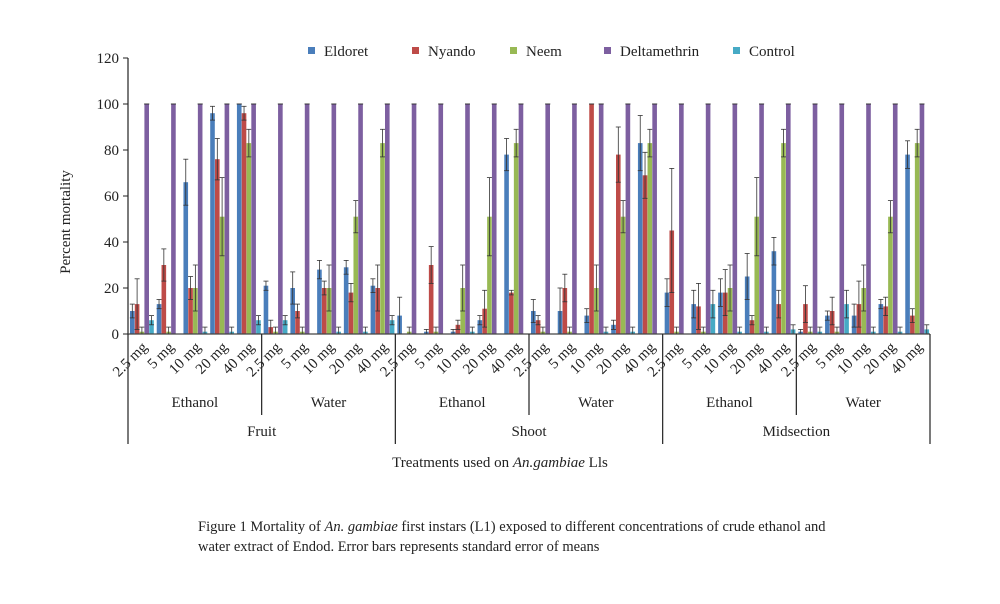 The image size is (1000, 604). I want to click on y-axis: 0 20 40 60 80 100 120, so click(113, 197).